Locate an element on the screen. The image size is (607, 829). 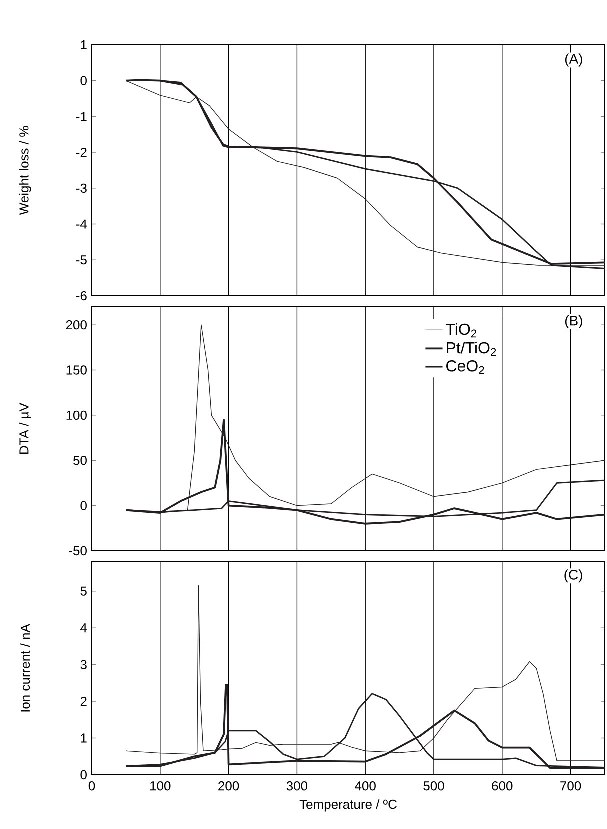
y-tick-label: -50 is located at coordinates (78, 551).